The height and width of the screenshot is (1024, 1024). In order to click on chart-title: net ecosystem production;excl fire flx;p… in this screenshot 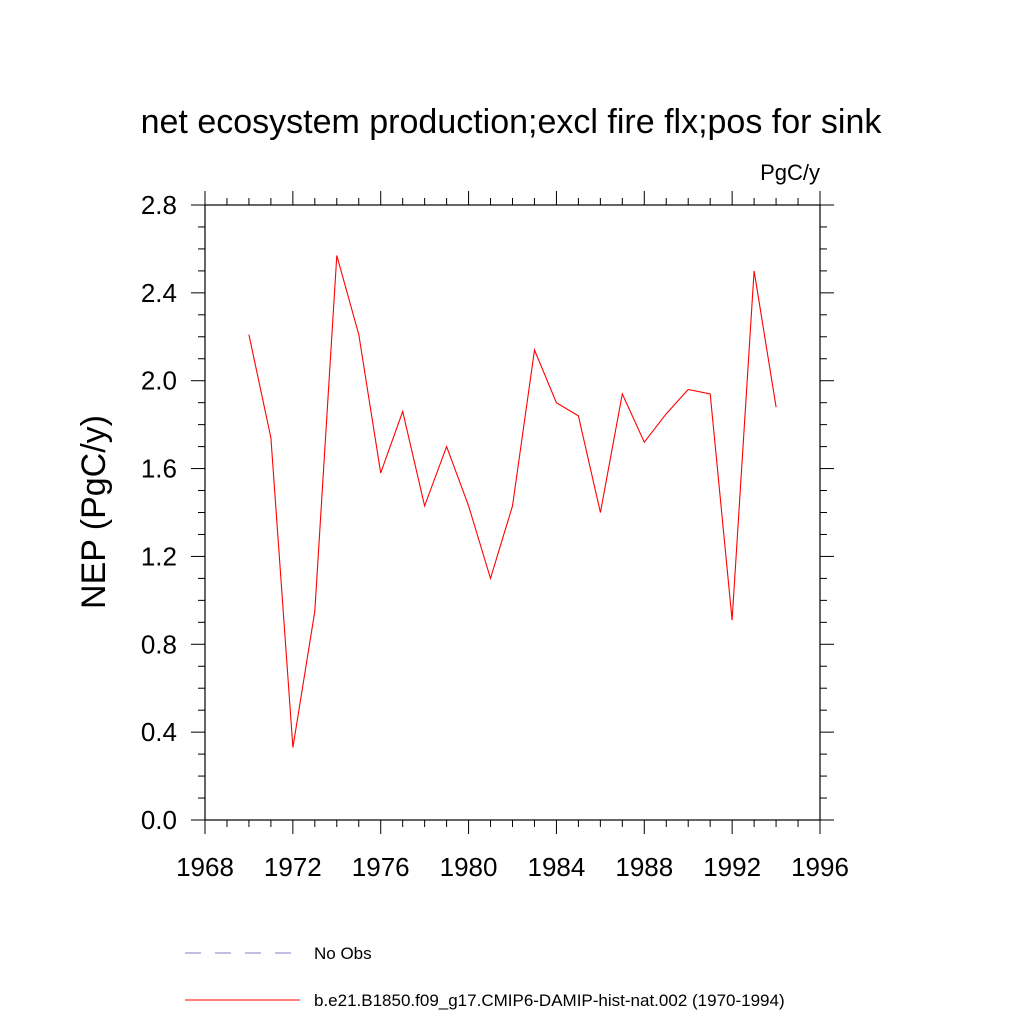, I will do `click(512, 122)`.